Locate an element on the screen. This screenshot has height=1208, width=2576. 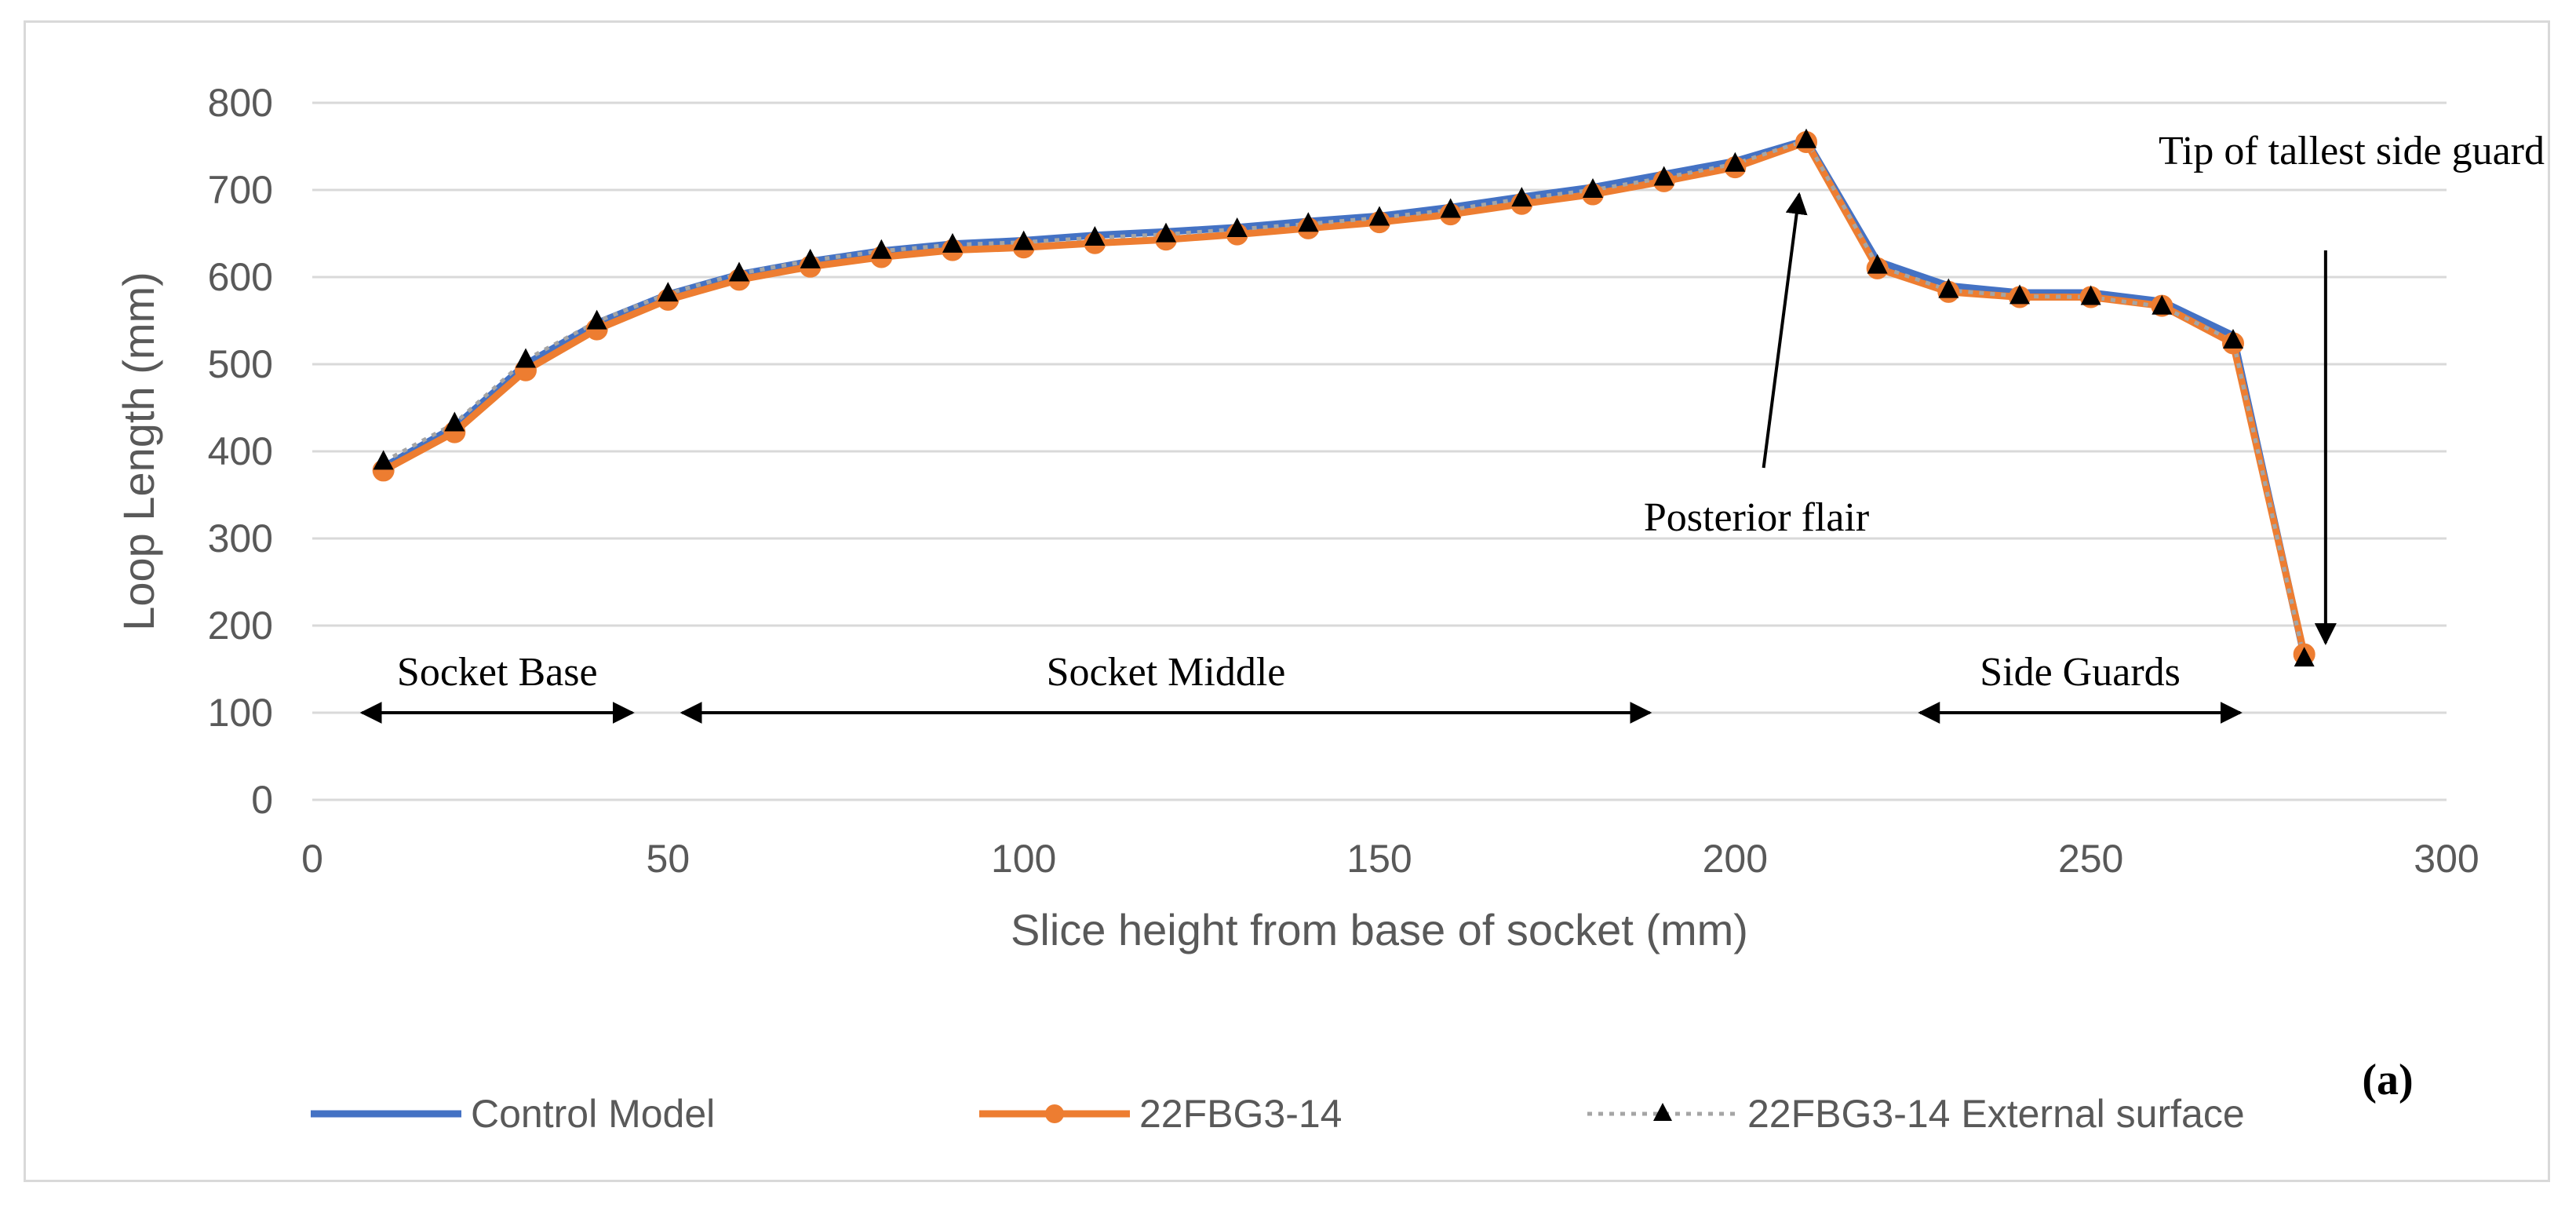
y-axis-title: Loop Length (mm) is located at coordinates (138, 451).